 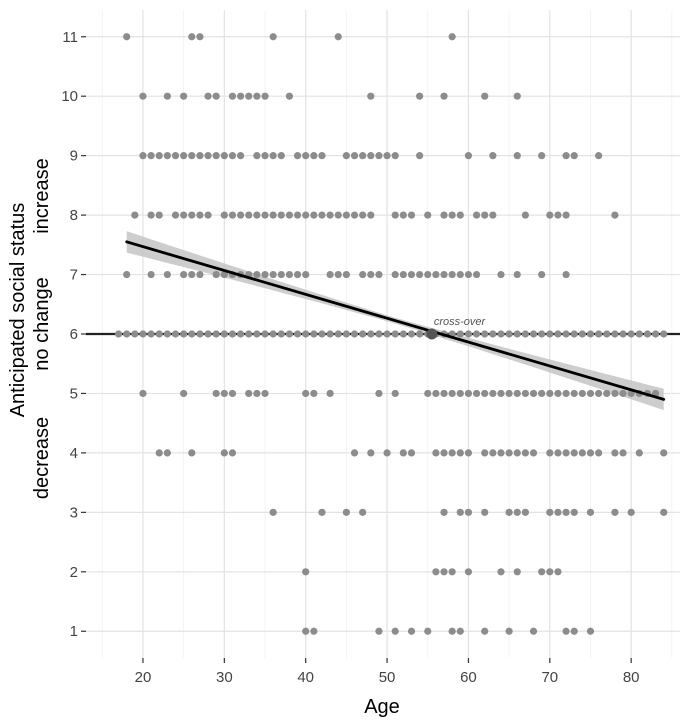 I want to click on x-tick-label: 60, so click(x=468, y=677).